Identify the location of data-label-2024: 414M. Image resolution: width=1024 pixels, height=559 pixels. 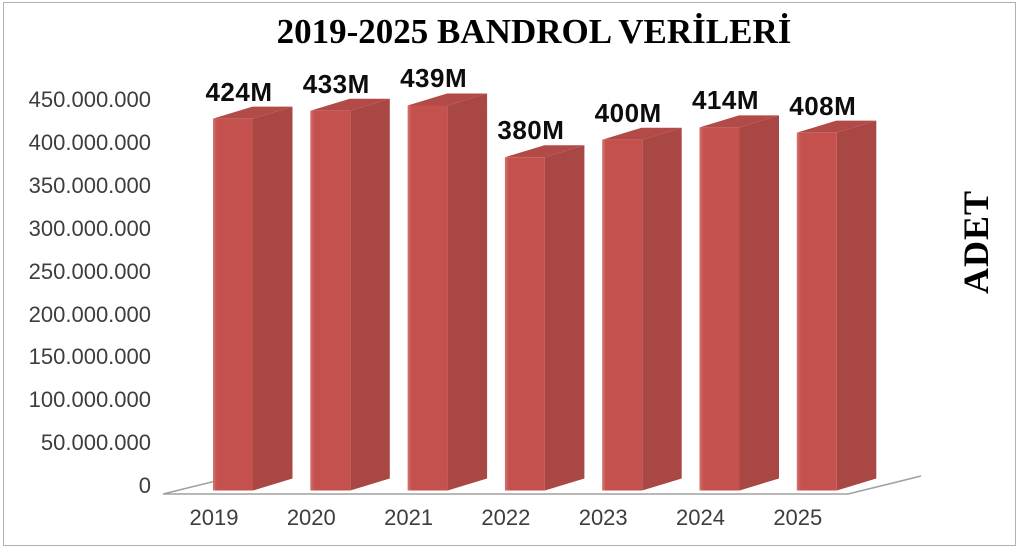
(725, 100).